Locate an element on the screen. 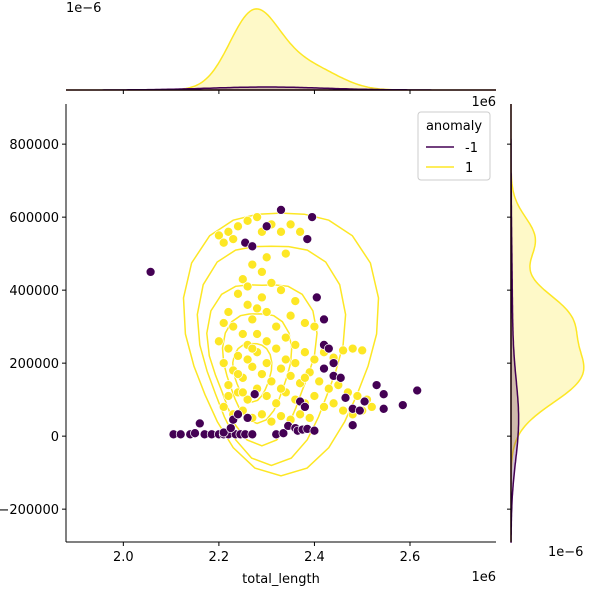 Image resolution: width=600 pixels, height=604 pixels. y-tick-label: 200000 is located at coordinates (34, 364).